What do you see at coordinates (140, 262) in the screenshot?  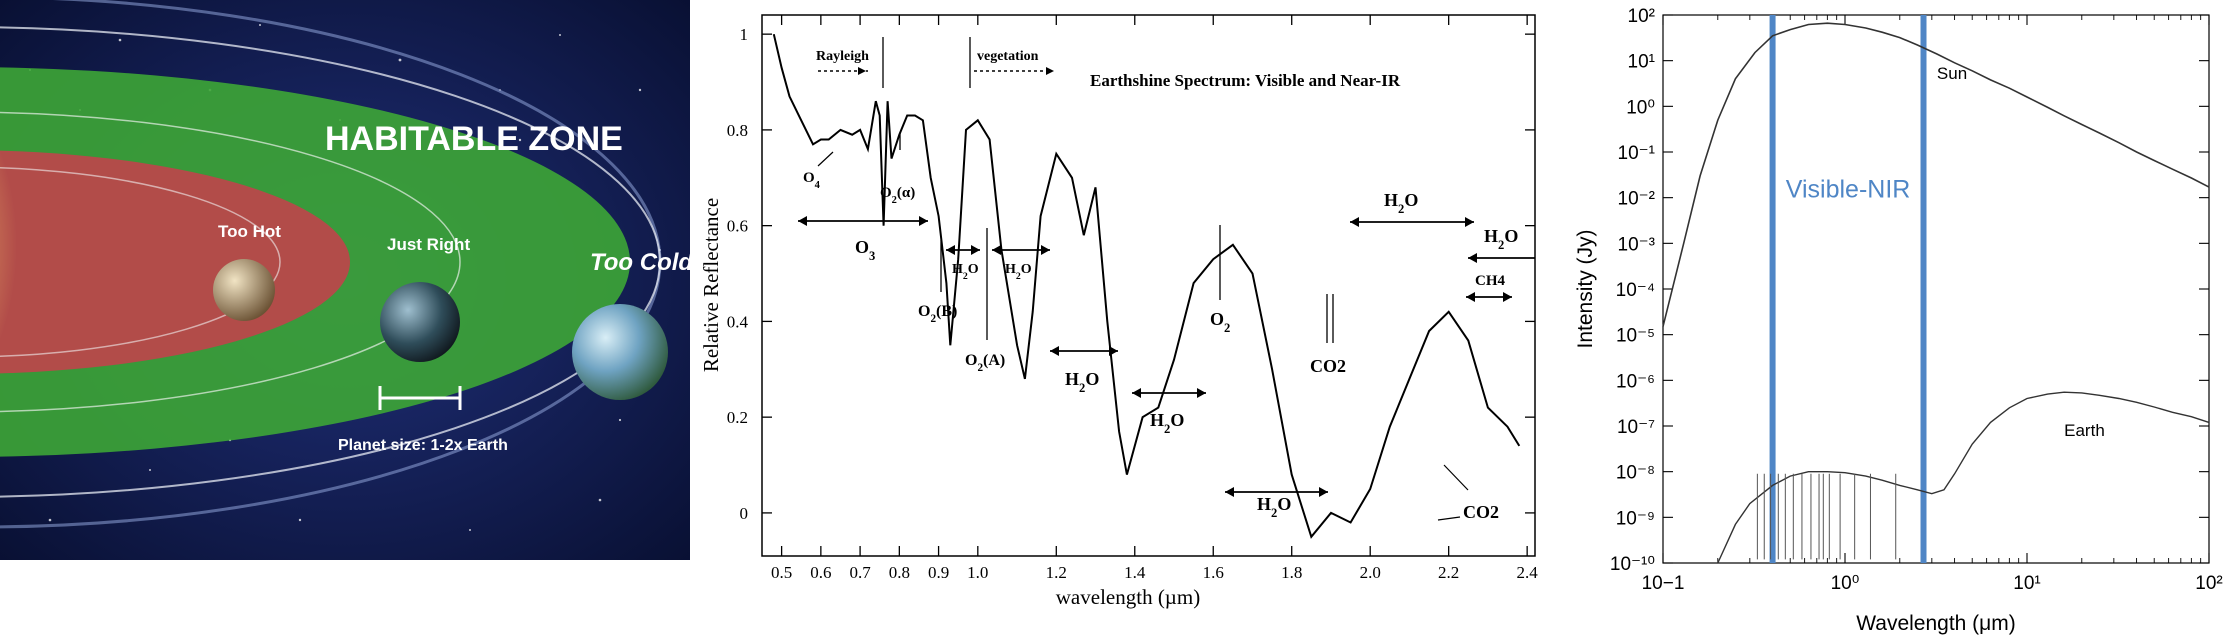 I see `inner-orbit` at bounding box center [140, 262].